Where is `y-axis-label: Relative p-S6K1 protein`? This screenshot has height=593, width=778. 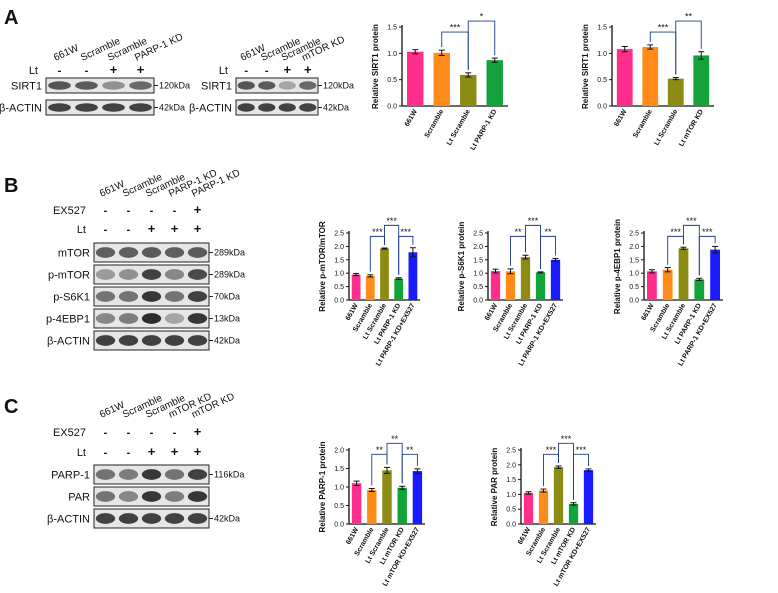
y-axis-label: Relative p-S6K1 protein is located at coordinates (461, 266).